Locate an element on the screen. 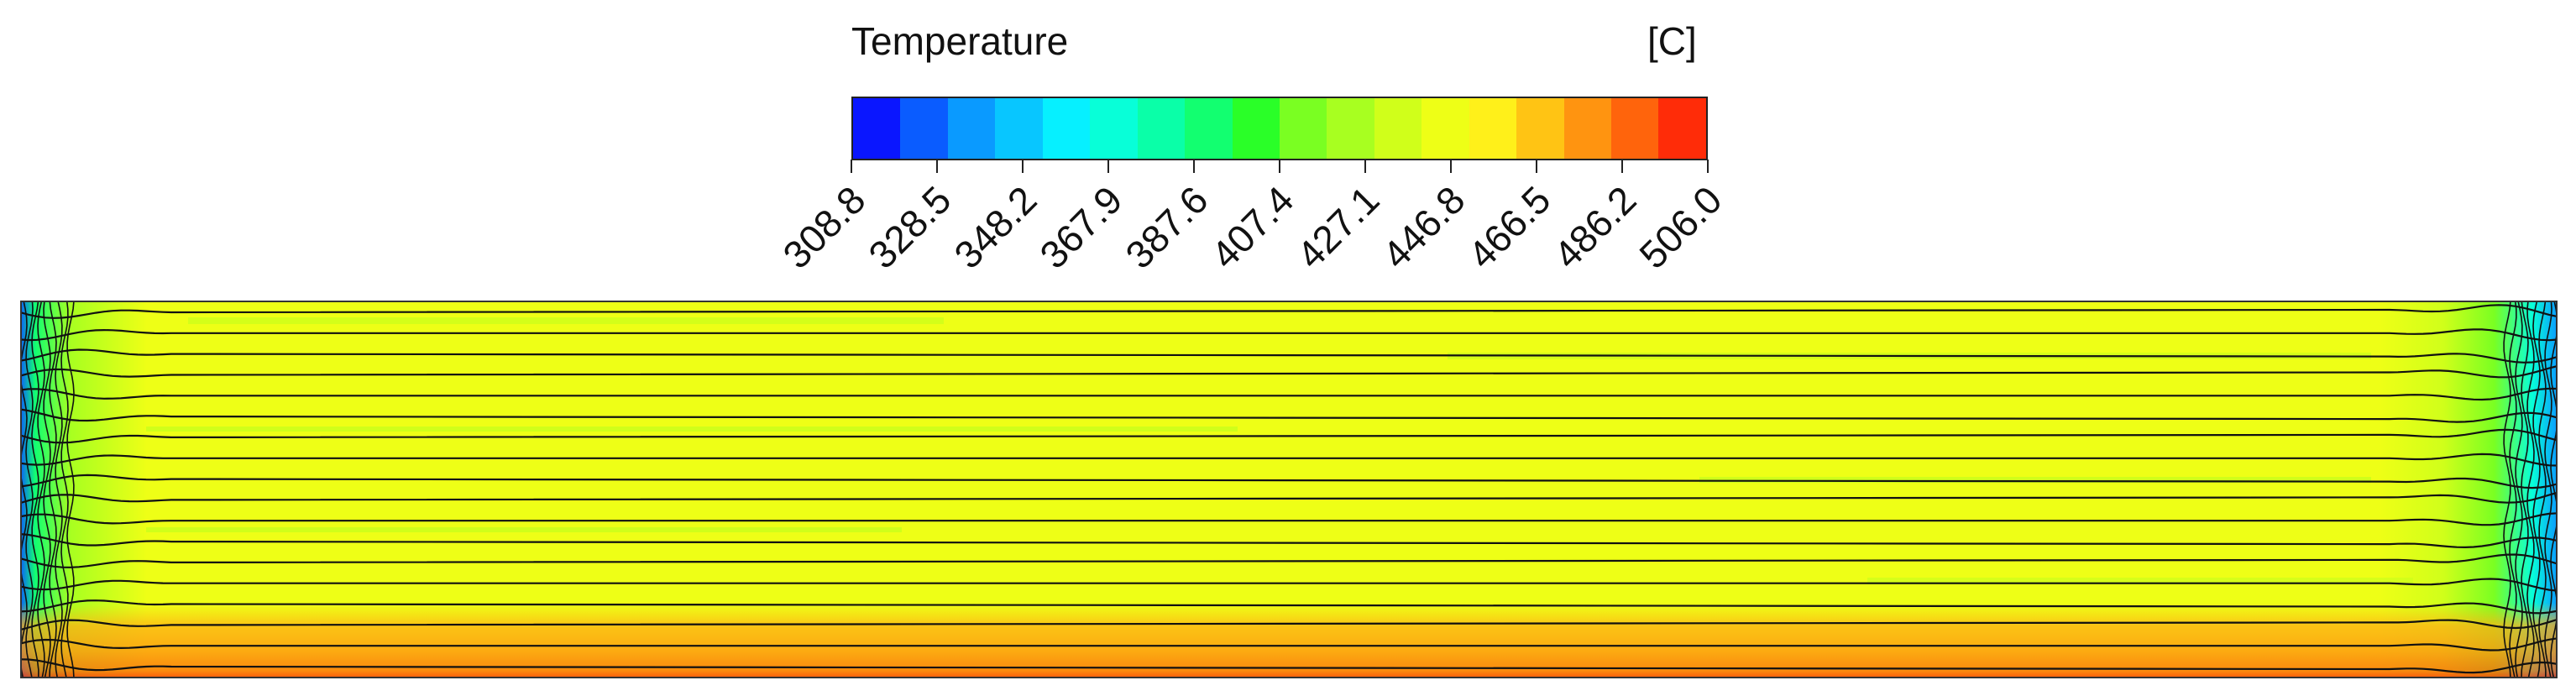 Image resolution: width=2576 pixels, height=696 pixels. colorbar-tick-label: 446.8 is located at coordinates (1424, 227).